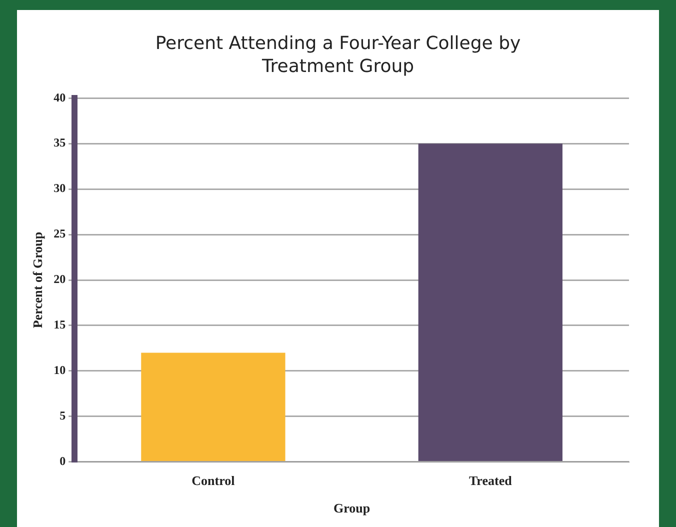 This screenshot has height=527, width=676. Describe the element at coordinates (490, 480) in the screenshot. I see `x-tick-label: Treated` at that location.